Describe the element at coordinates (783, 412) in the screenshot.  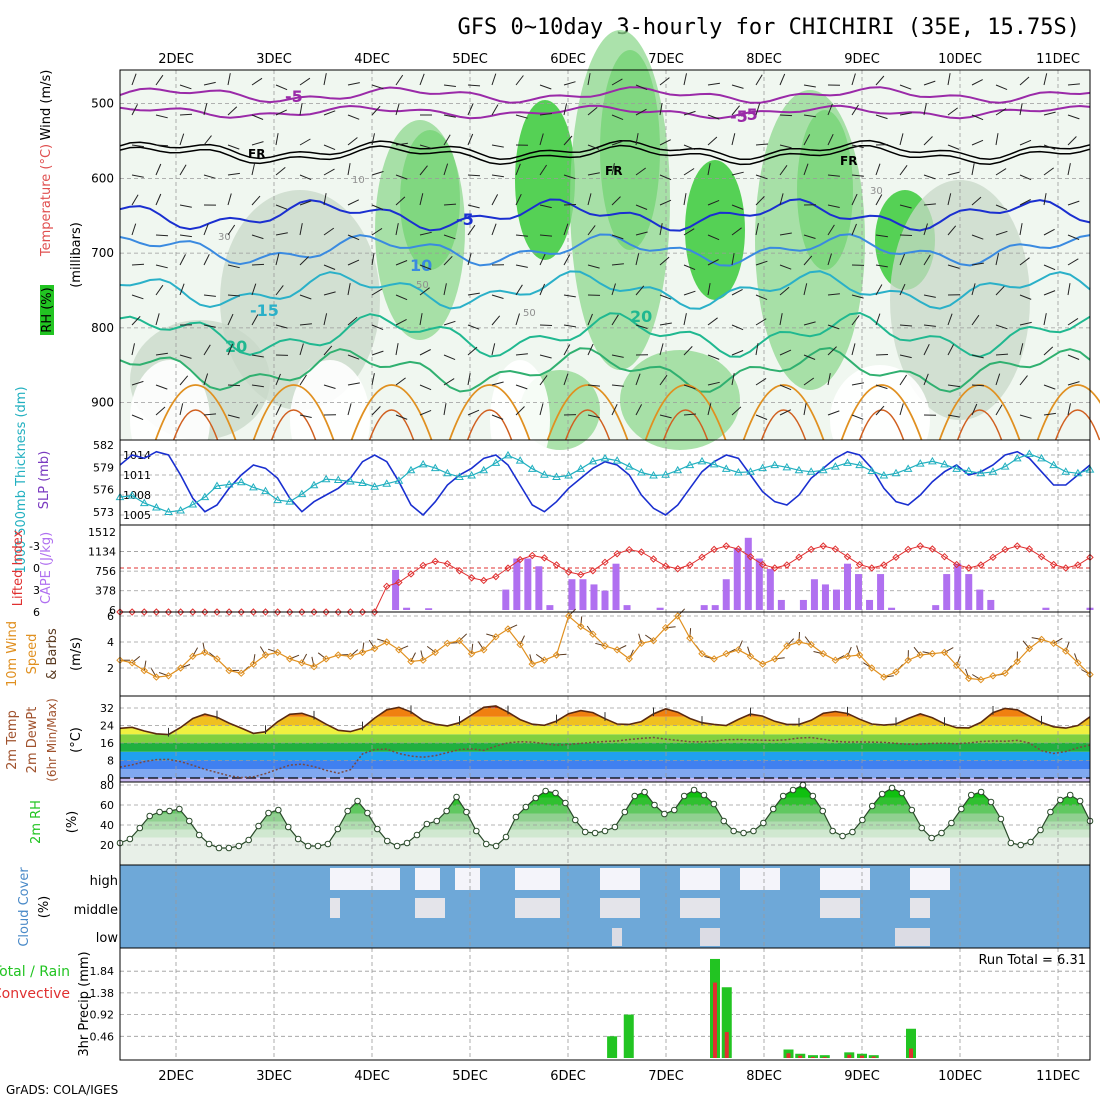
I see `warm-temperature-contour` at that location.